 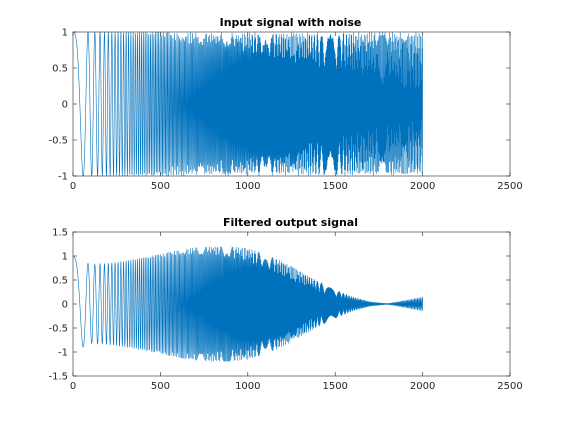 What do you see at coordinates (290, 222) in the screenshot?
I see `chart-title: Filtered output signal` at bounding box center [290, 222].